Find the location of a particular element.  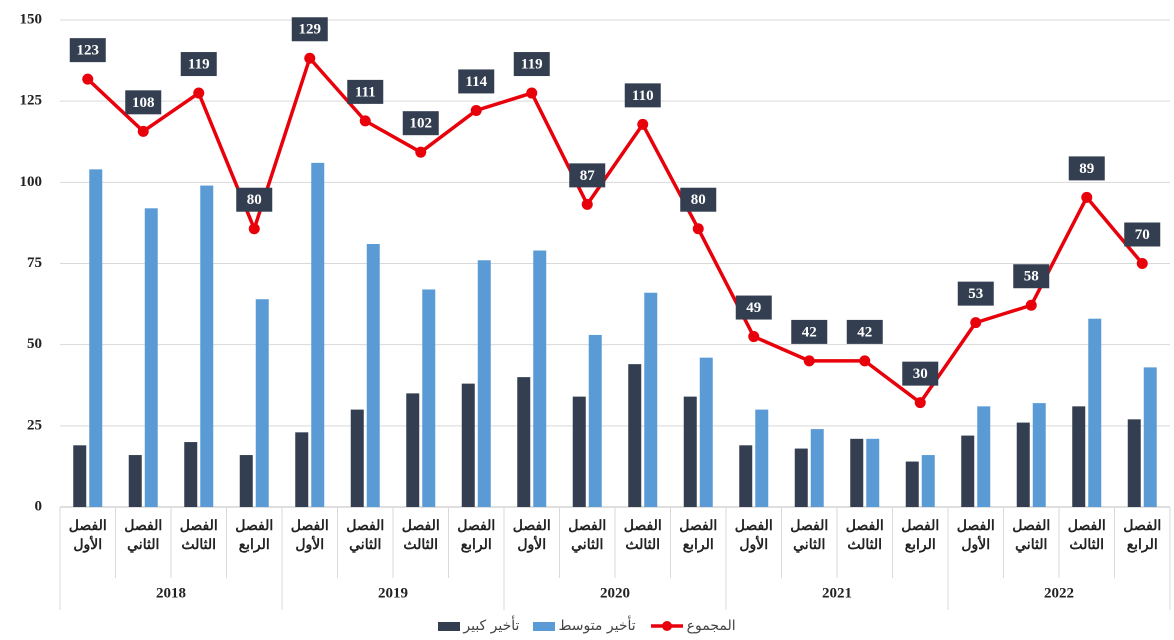

y-tick-label: 150 is located at coordinates (31, 19).